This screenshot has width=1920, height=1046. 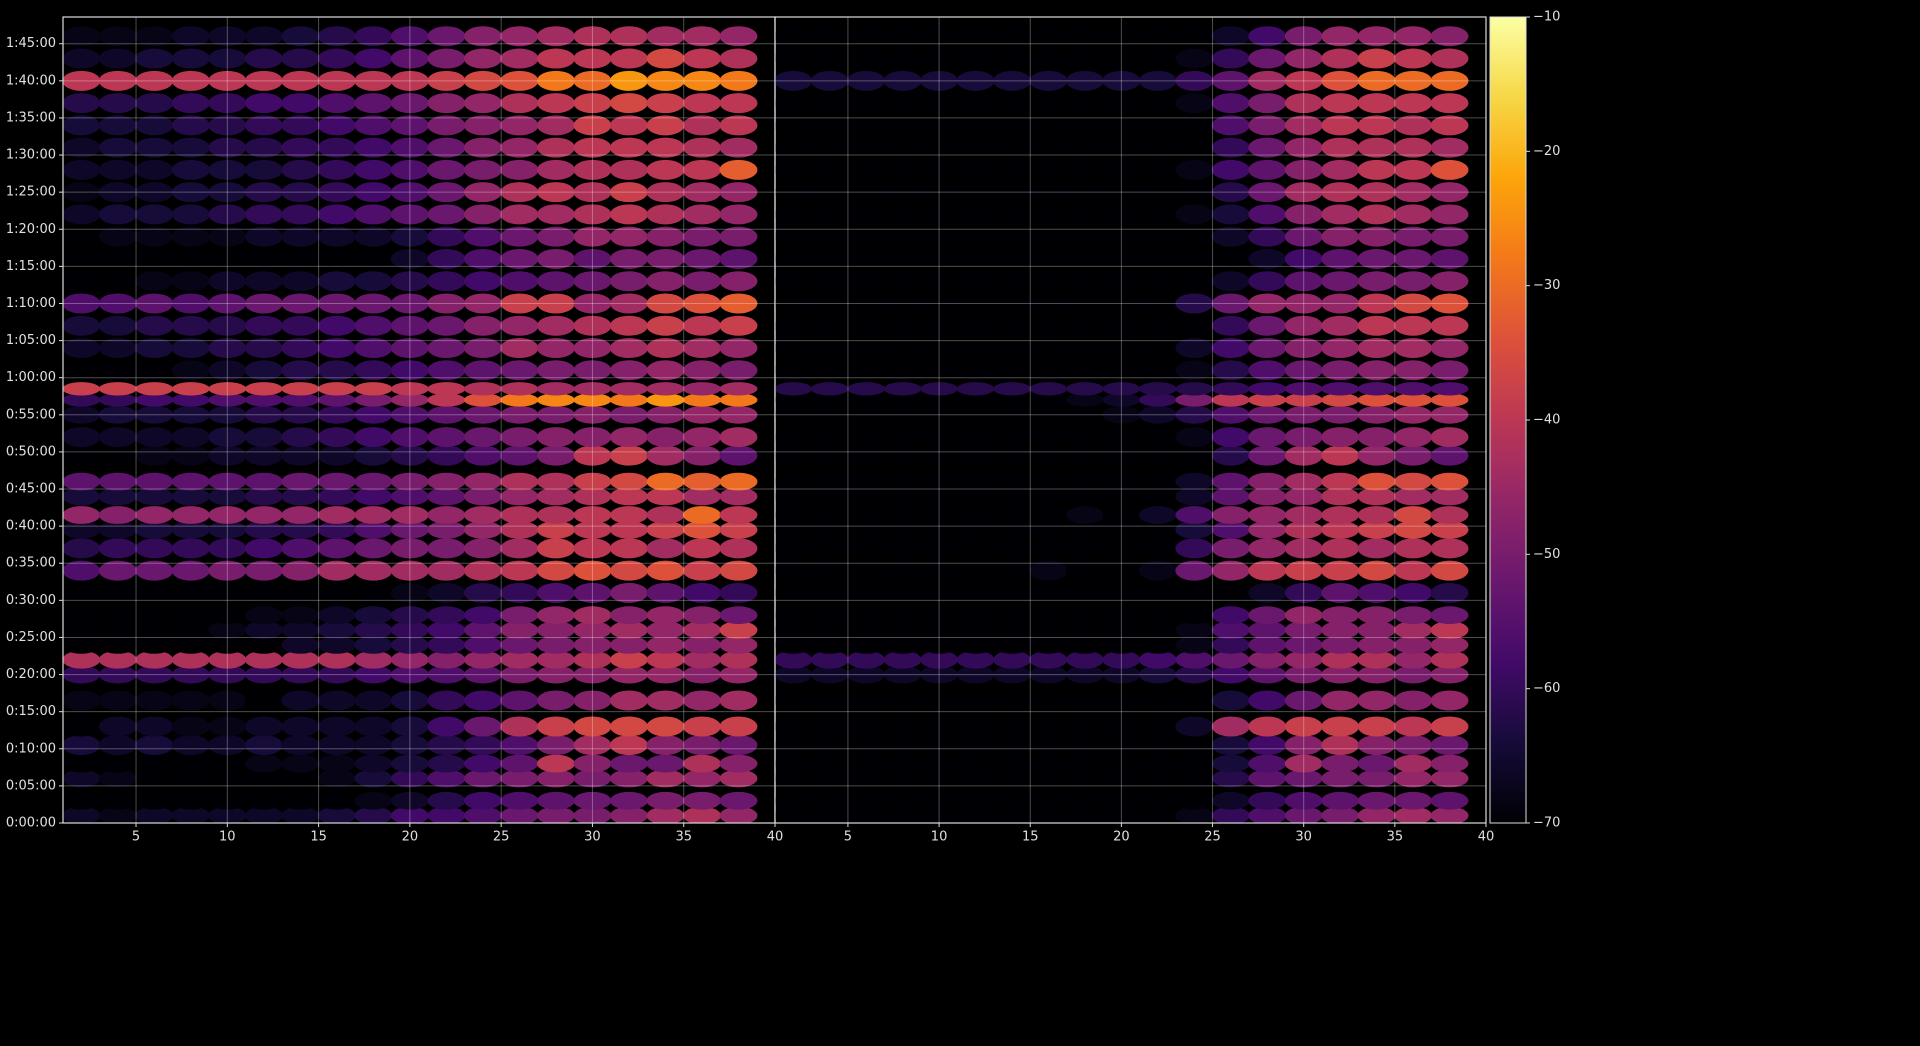 I want to click on x-tick-label: 20, so click(x=1121, y=837).